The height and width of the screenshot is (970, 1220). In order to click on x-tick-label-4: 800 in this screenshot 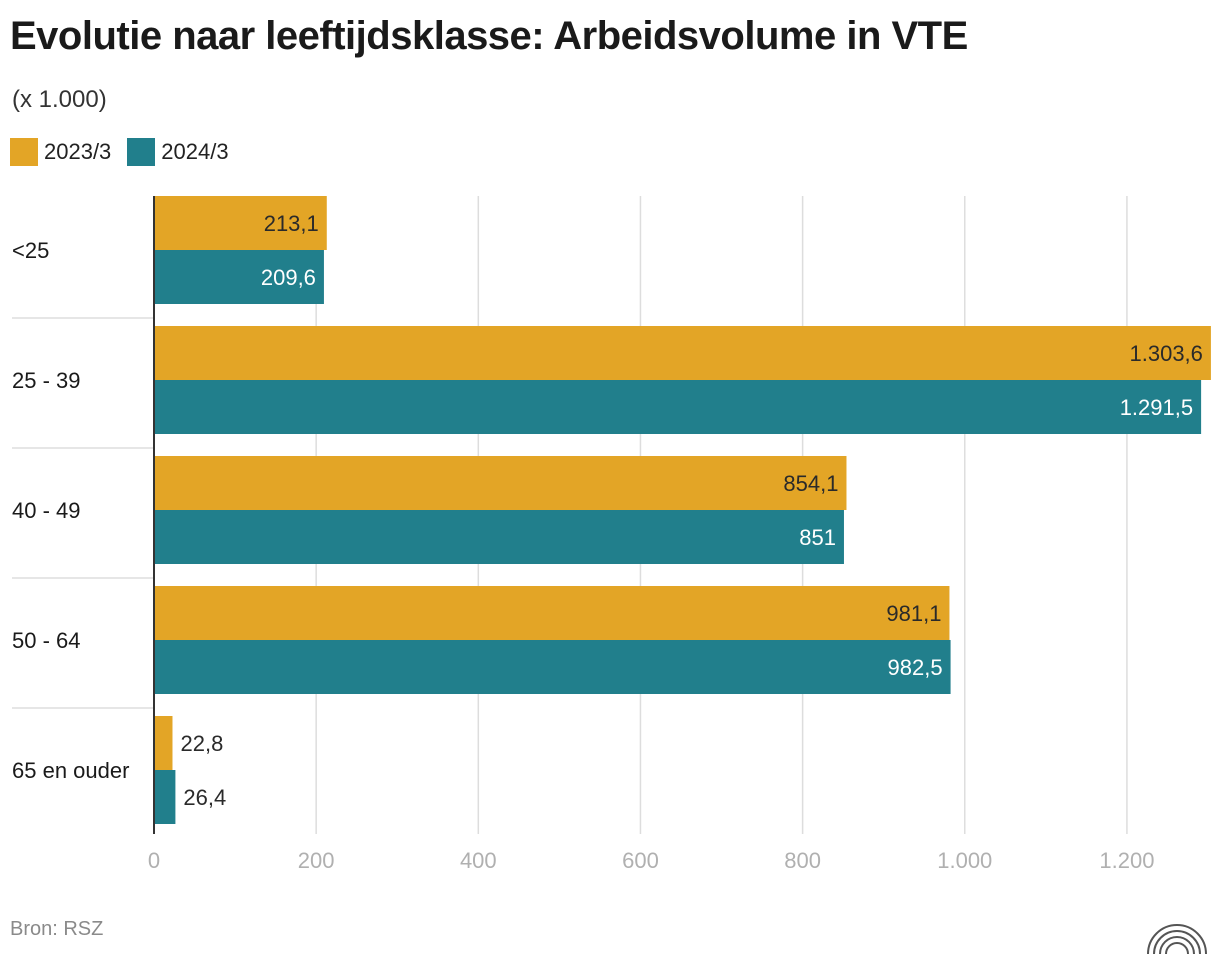, I will do `click(802, 860)`.